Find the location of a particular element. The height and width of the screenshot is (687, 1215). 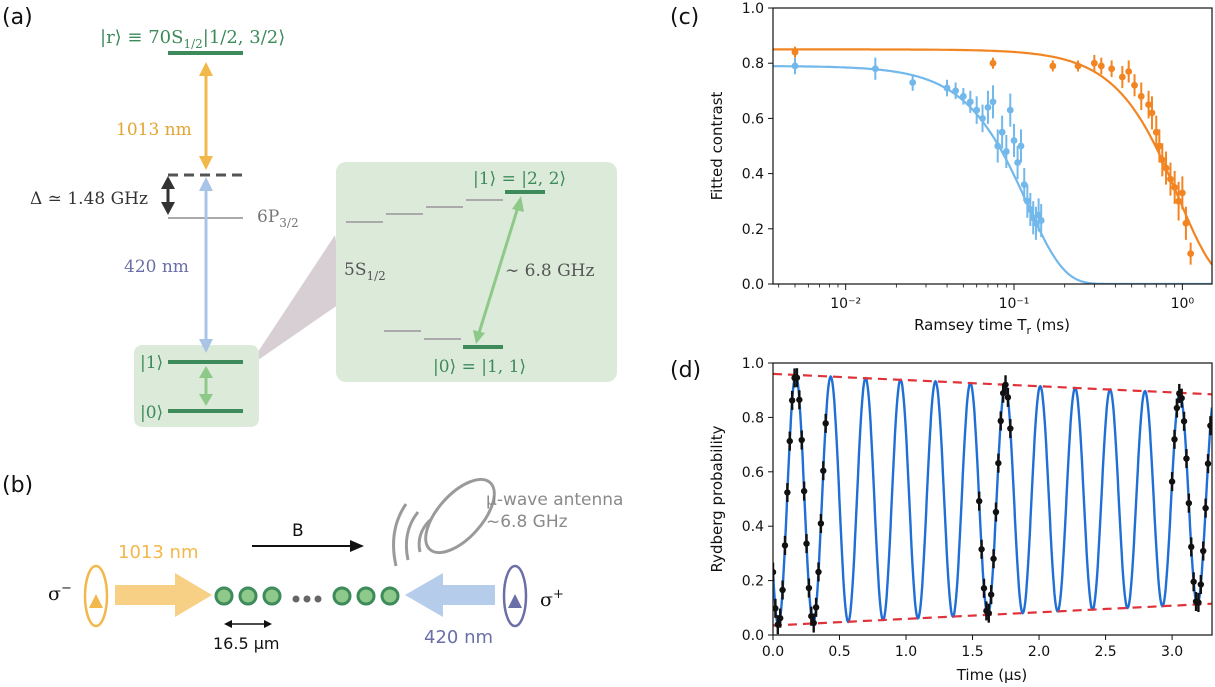

sigma-minus-label: σ− is located at coordinates (60, 593).